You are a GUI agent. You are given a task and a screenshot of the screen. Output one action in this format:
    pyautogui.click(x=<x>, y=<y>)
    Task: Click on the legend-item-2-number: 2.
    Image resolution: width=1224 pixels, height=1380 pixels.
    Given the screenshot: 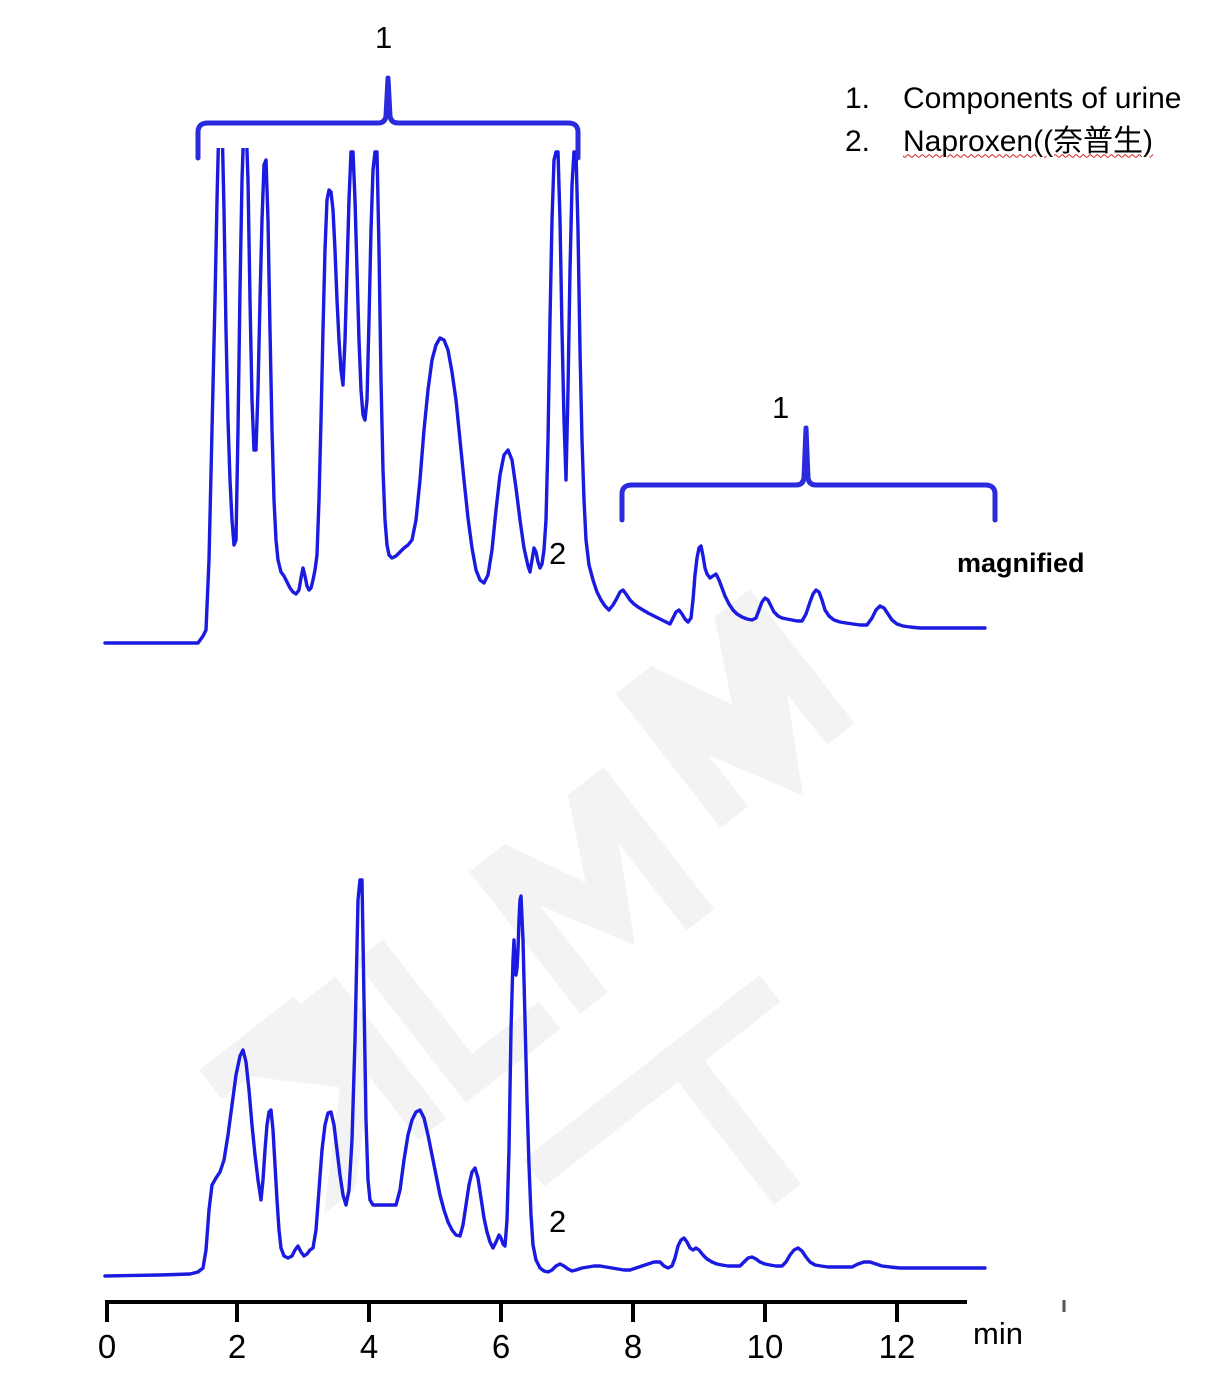 What is the action you would take?
    pyautogui.click(x=858, y=141)
    